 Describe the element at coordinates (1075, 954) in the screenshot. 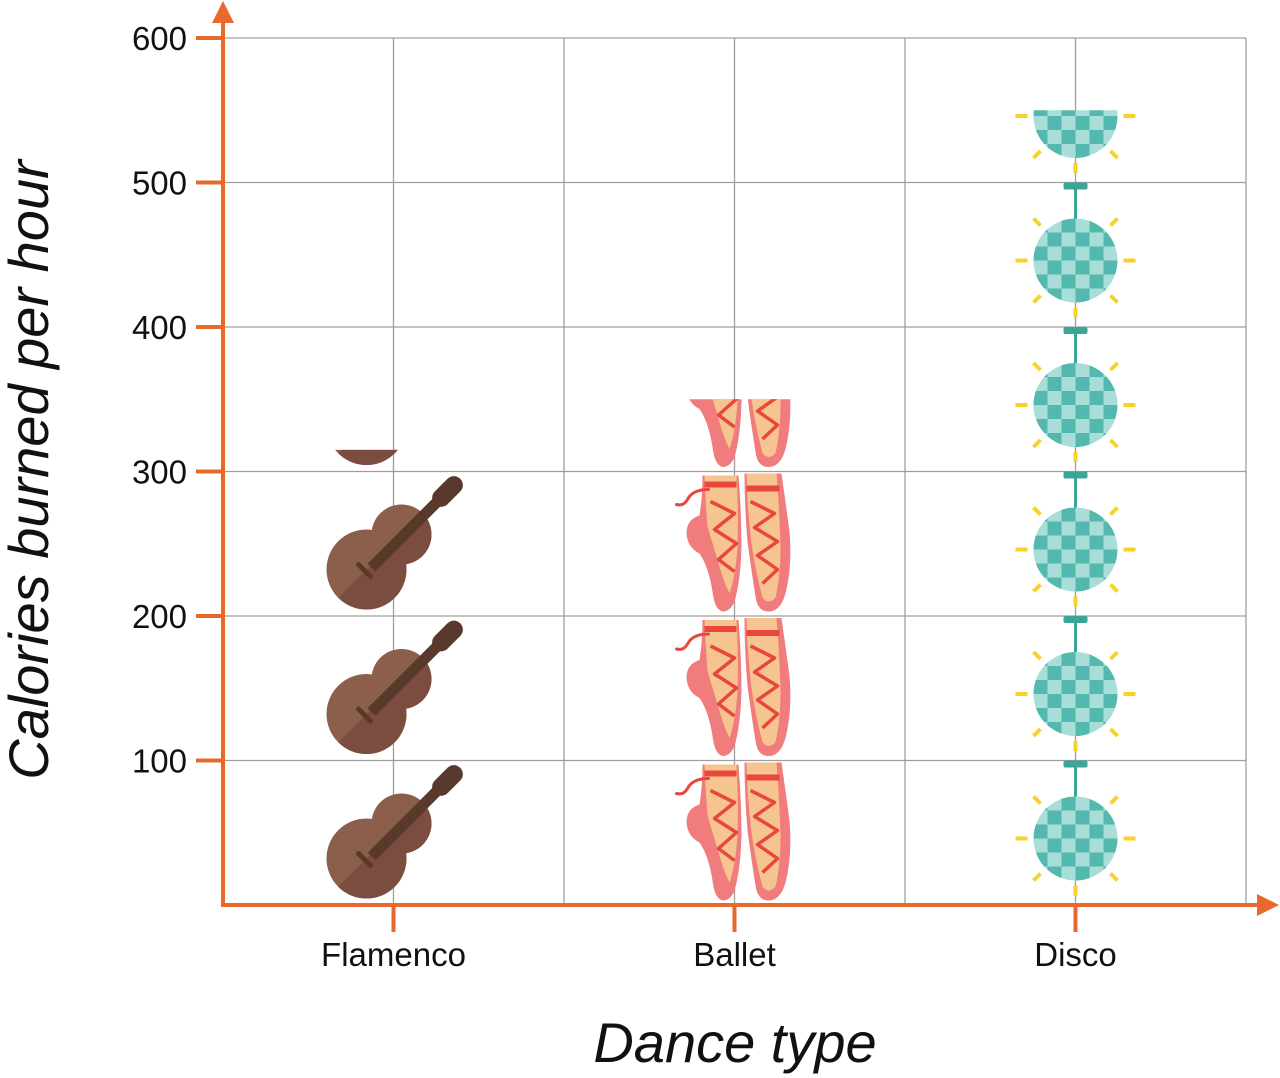

I see `x-tick-label: Disco` at that location.